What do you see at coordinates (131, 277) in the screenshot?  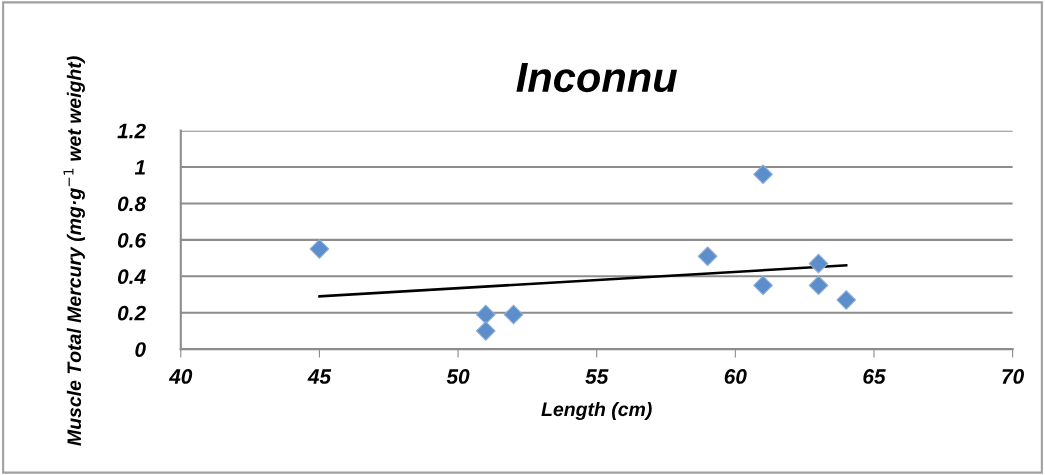 I see `y-tick-label: 0.4` at bounding box center [131, 277].